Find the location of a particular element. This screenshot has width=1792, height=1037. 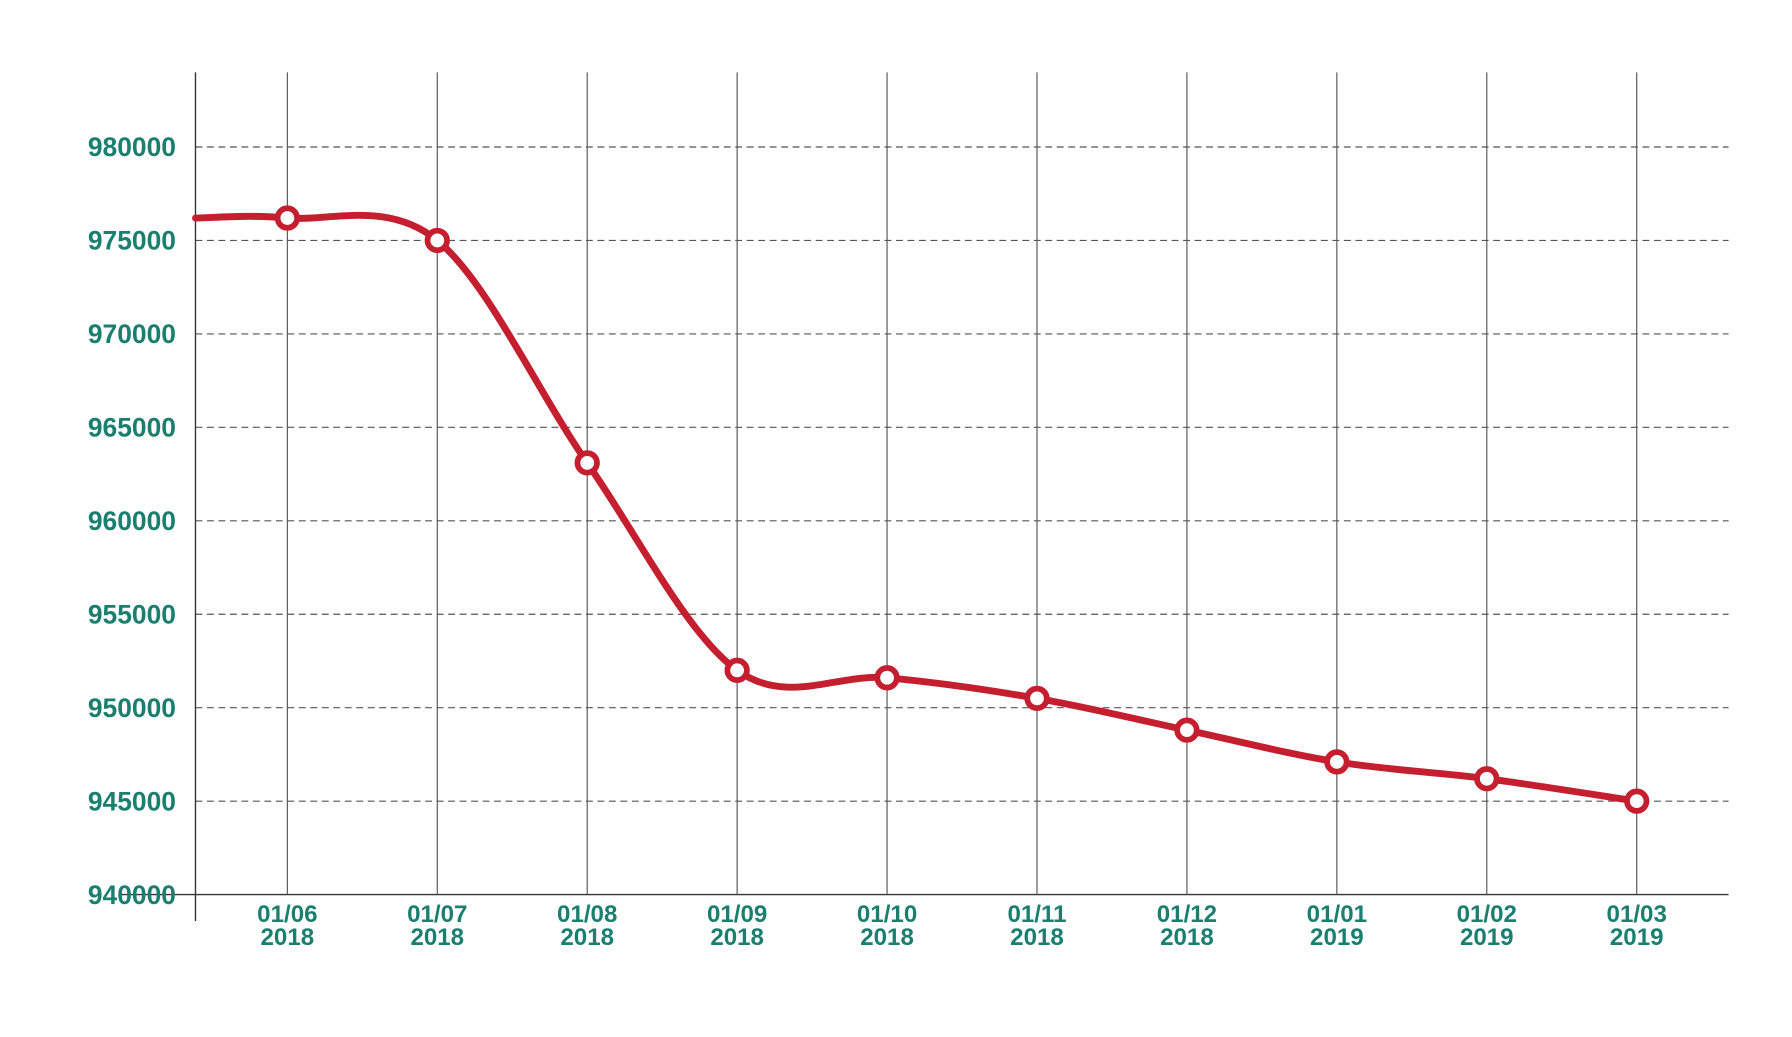

x-tick-label-date: 01/11 is located at coordinates (1036, 914).